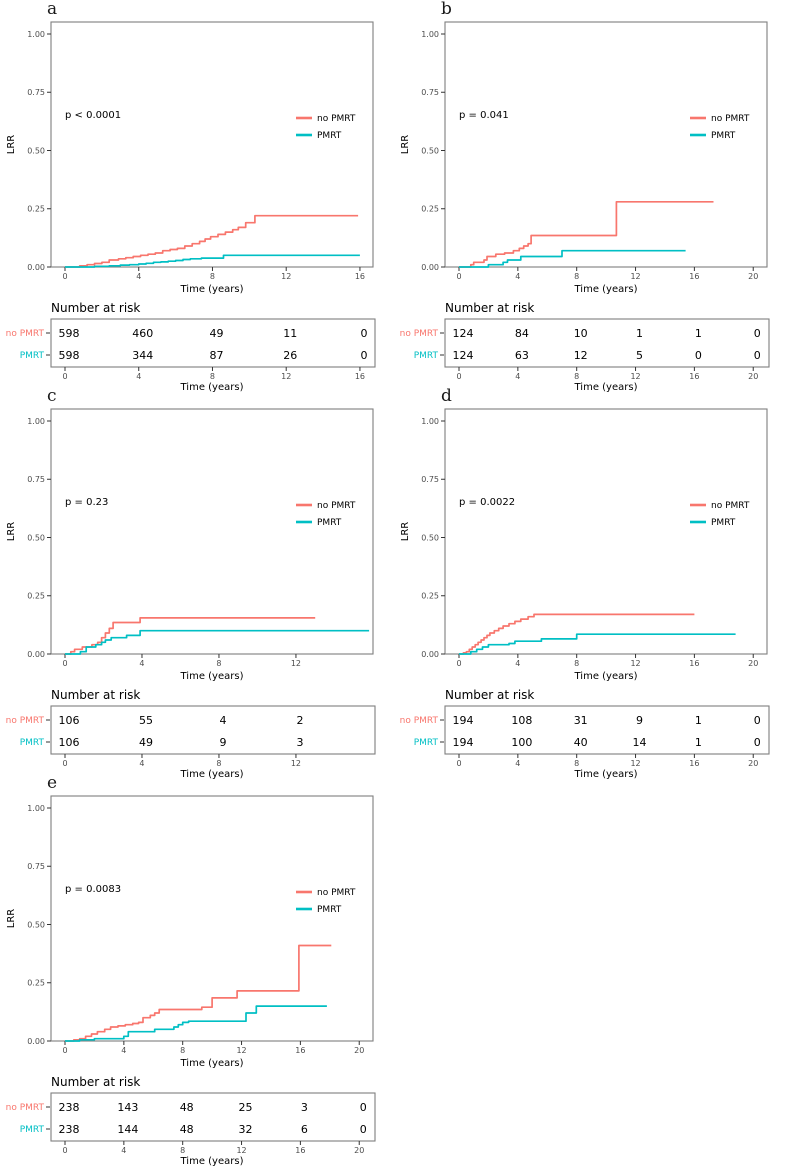  Describe the element at coordinates (360, 276) in the screenshot. I see `x-tick-label: 16` at that location.